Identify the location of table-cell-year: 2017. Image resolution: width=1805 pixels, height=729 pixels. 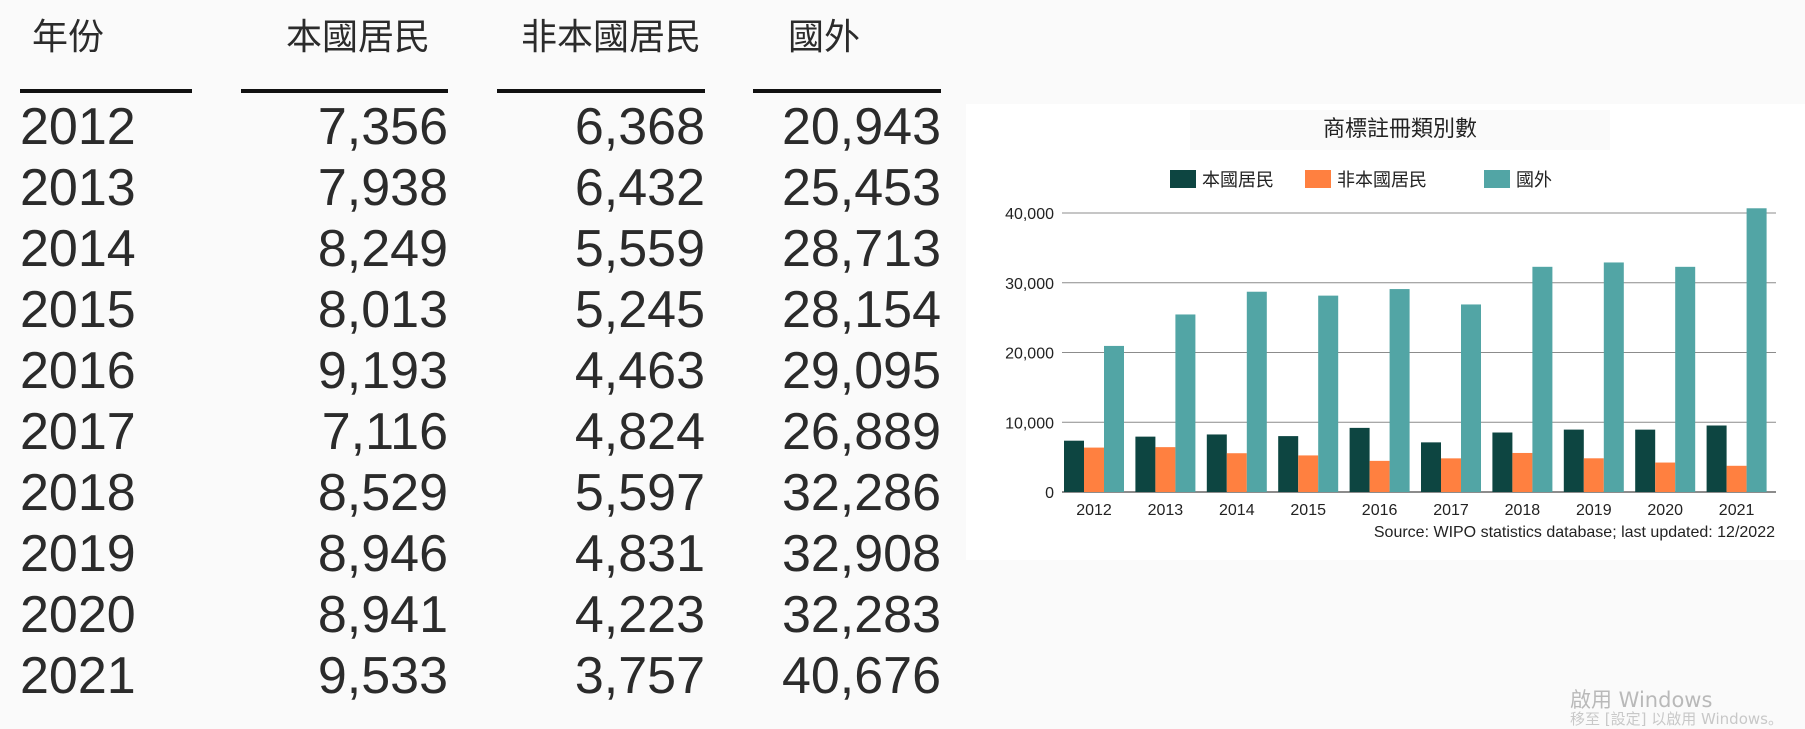
(78, 432).